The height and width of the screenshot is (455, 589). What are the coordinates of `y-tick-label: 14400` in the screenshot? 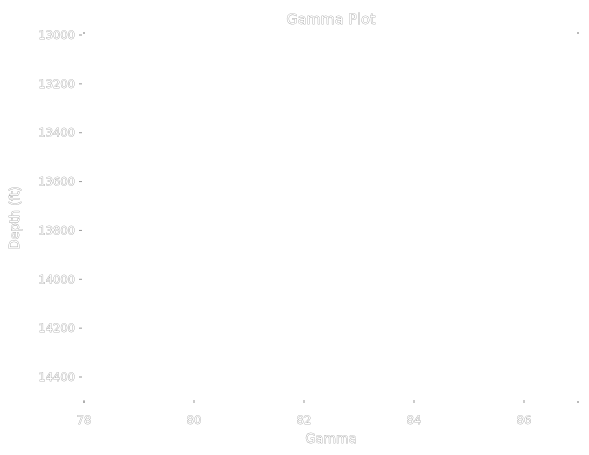 It's located at (56, 377).